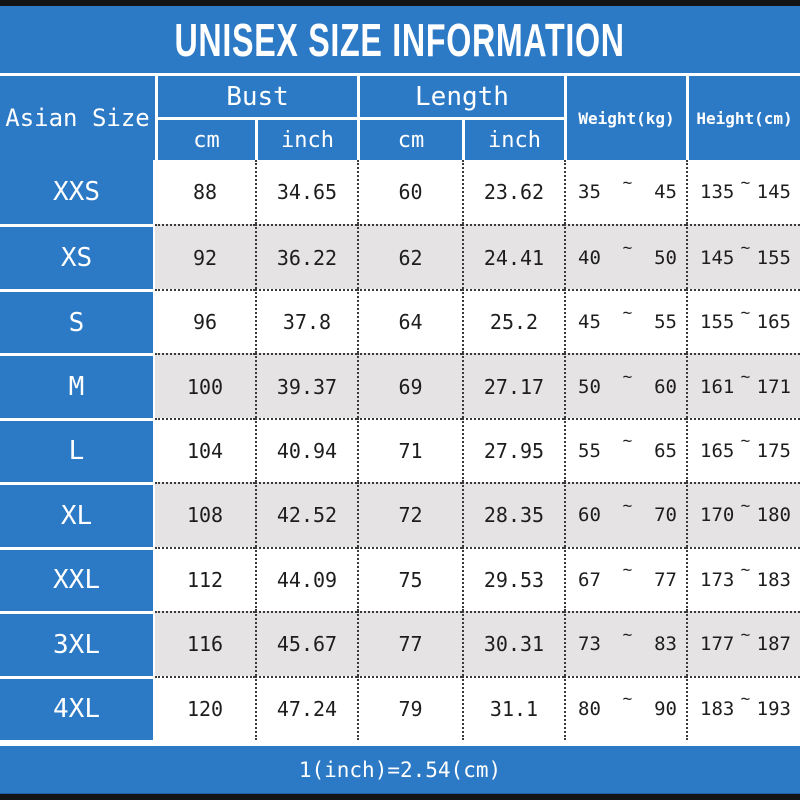 The image size is (800, 800). I want to click on conversion-note: 1(inch)=2.54(cm), so click(400, 769).